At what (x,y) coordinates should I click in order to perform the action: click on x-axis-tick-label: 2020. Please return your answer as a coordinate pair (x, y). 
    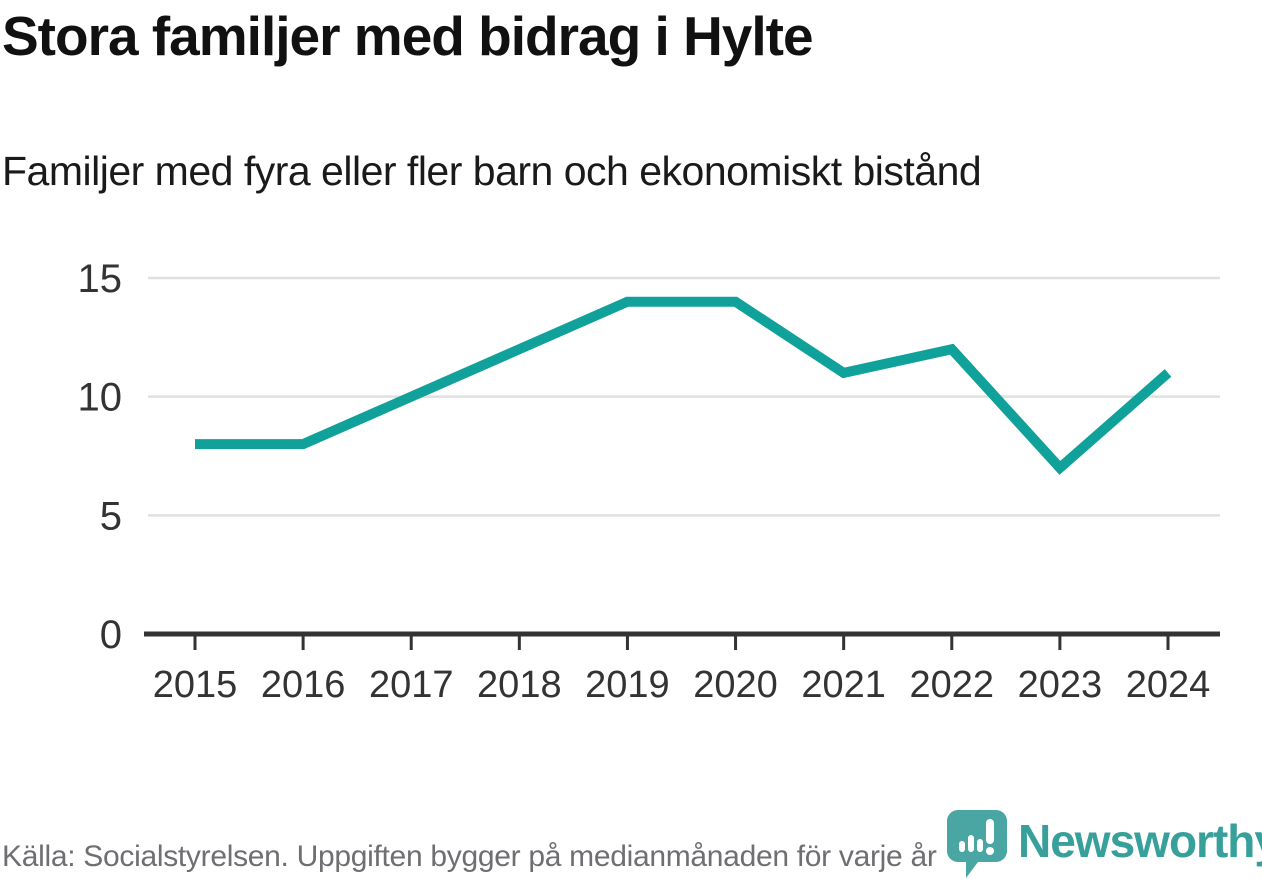
    Looking at the image, I should click on (735, 685).